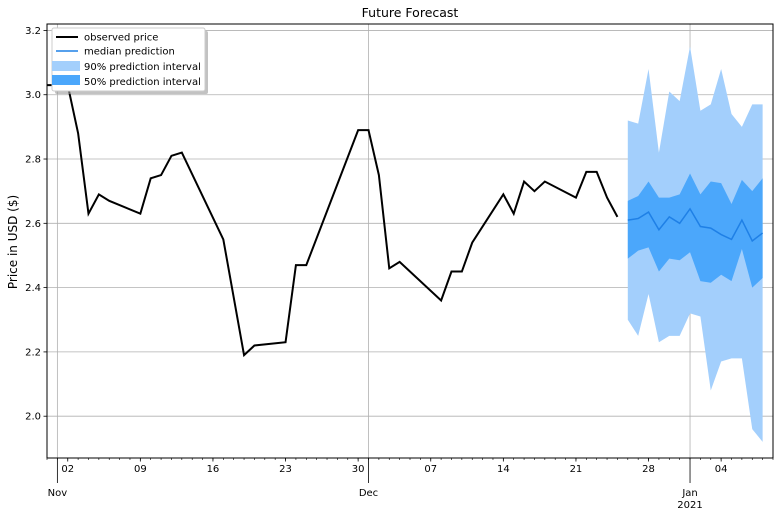 The width and height of the screenshot is (779, 517). I want to click on legend-label-observed: observed price, so click(121, 38).